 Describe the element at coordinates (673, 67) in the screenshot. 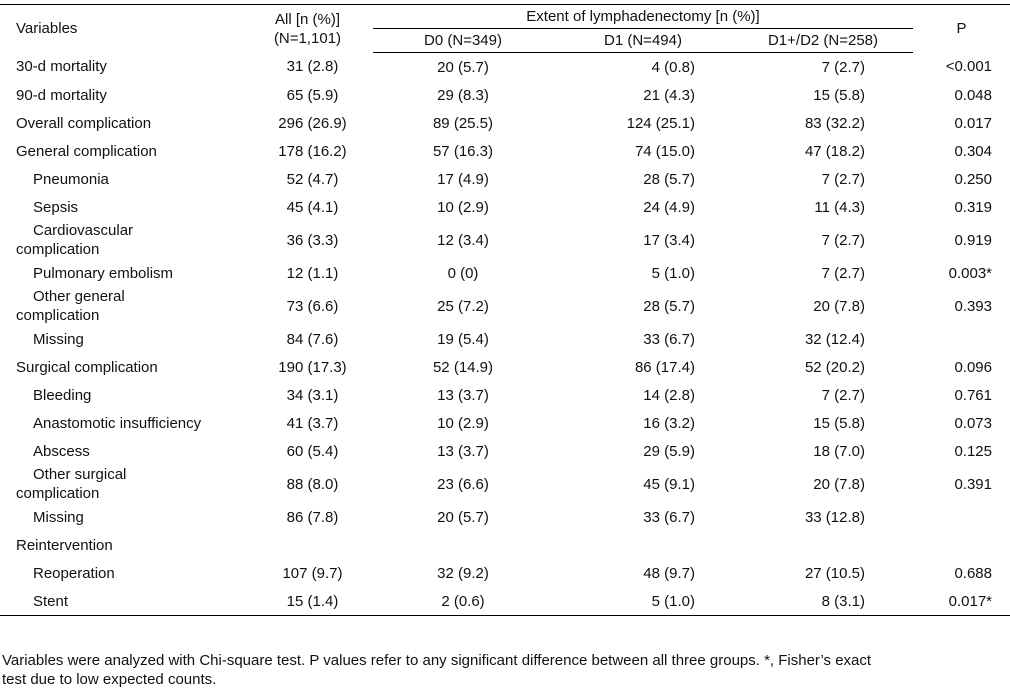

I see `cell-d1: 4 (0.8)` at that location.